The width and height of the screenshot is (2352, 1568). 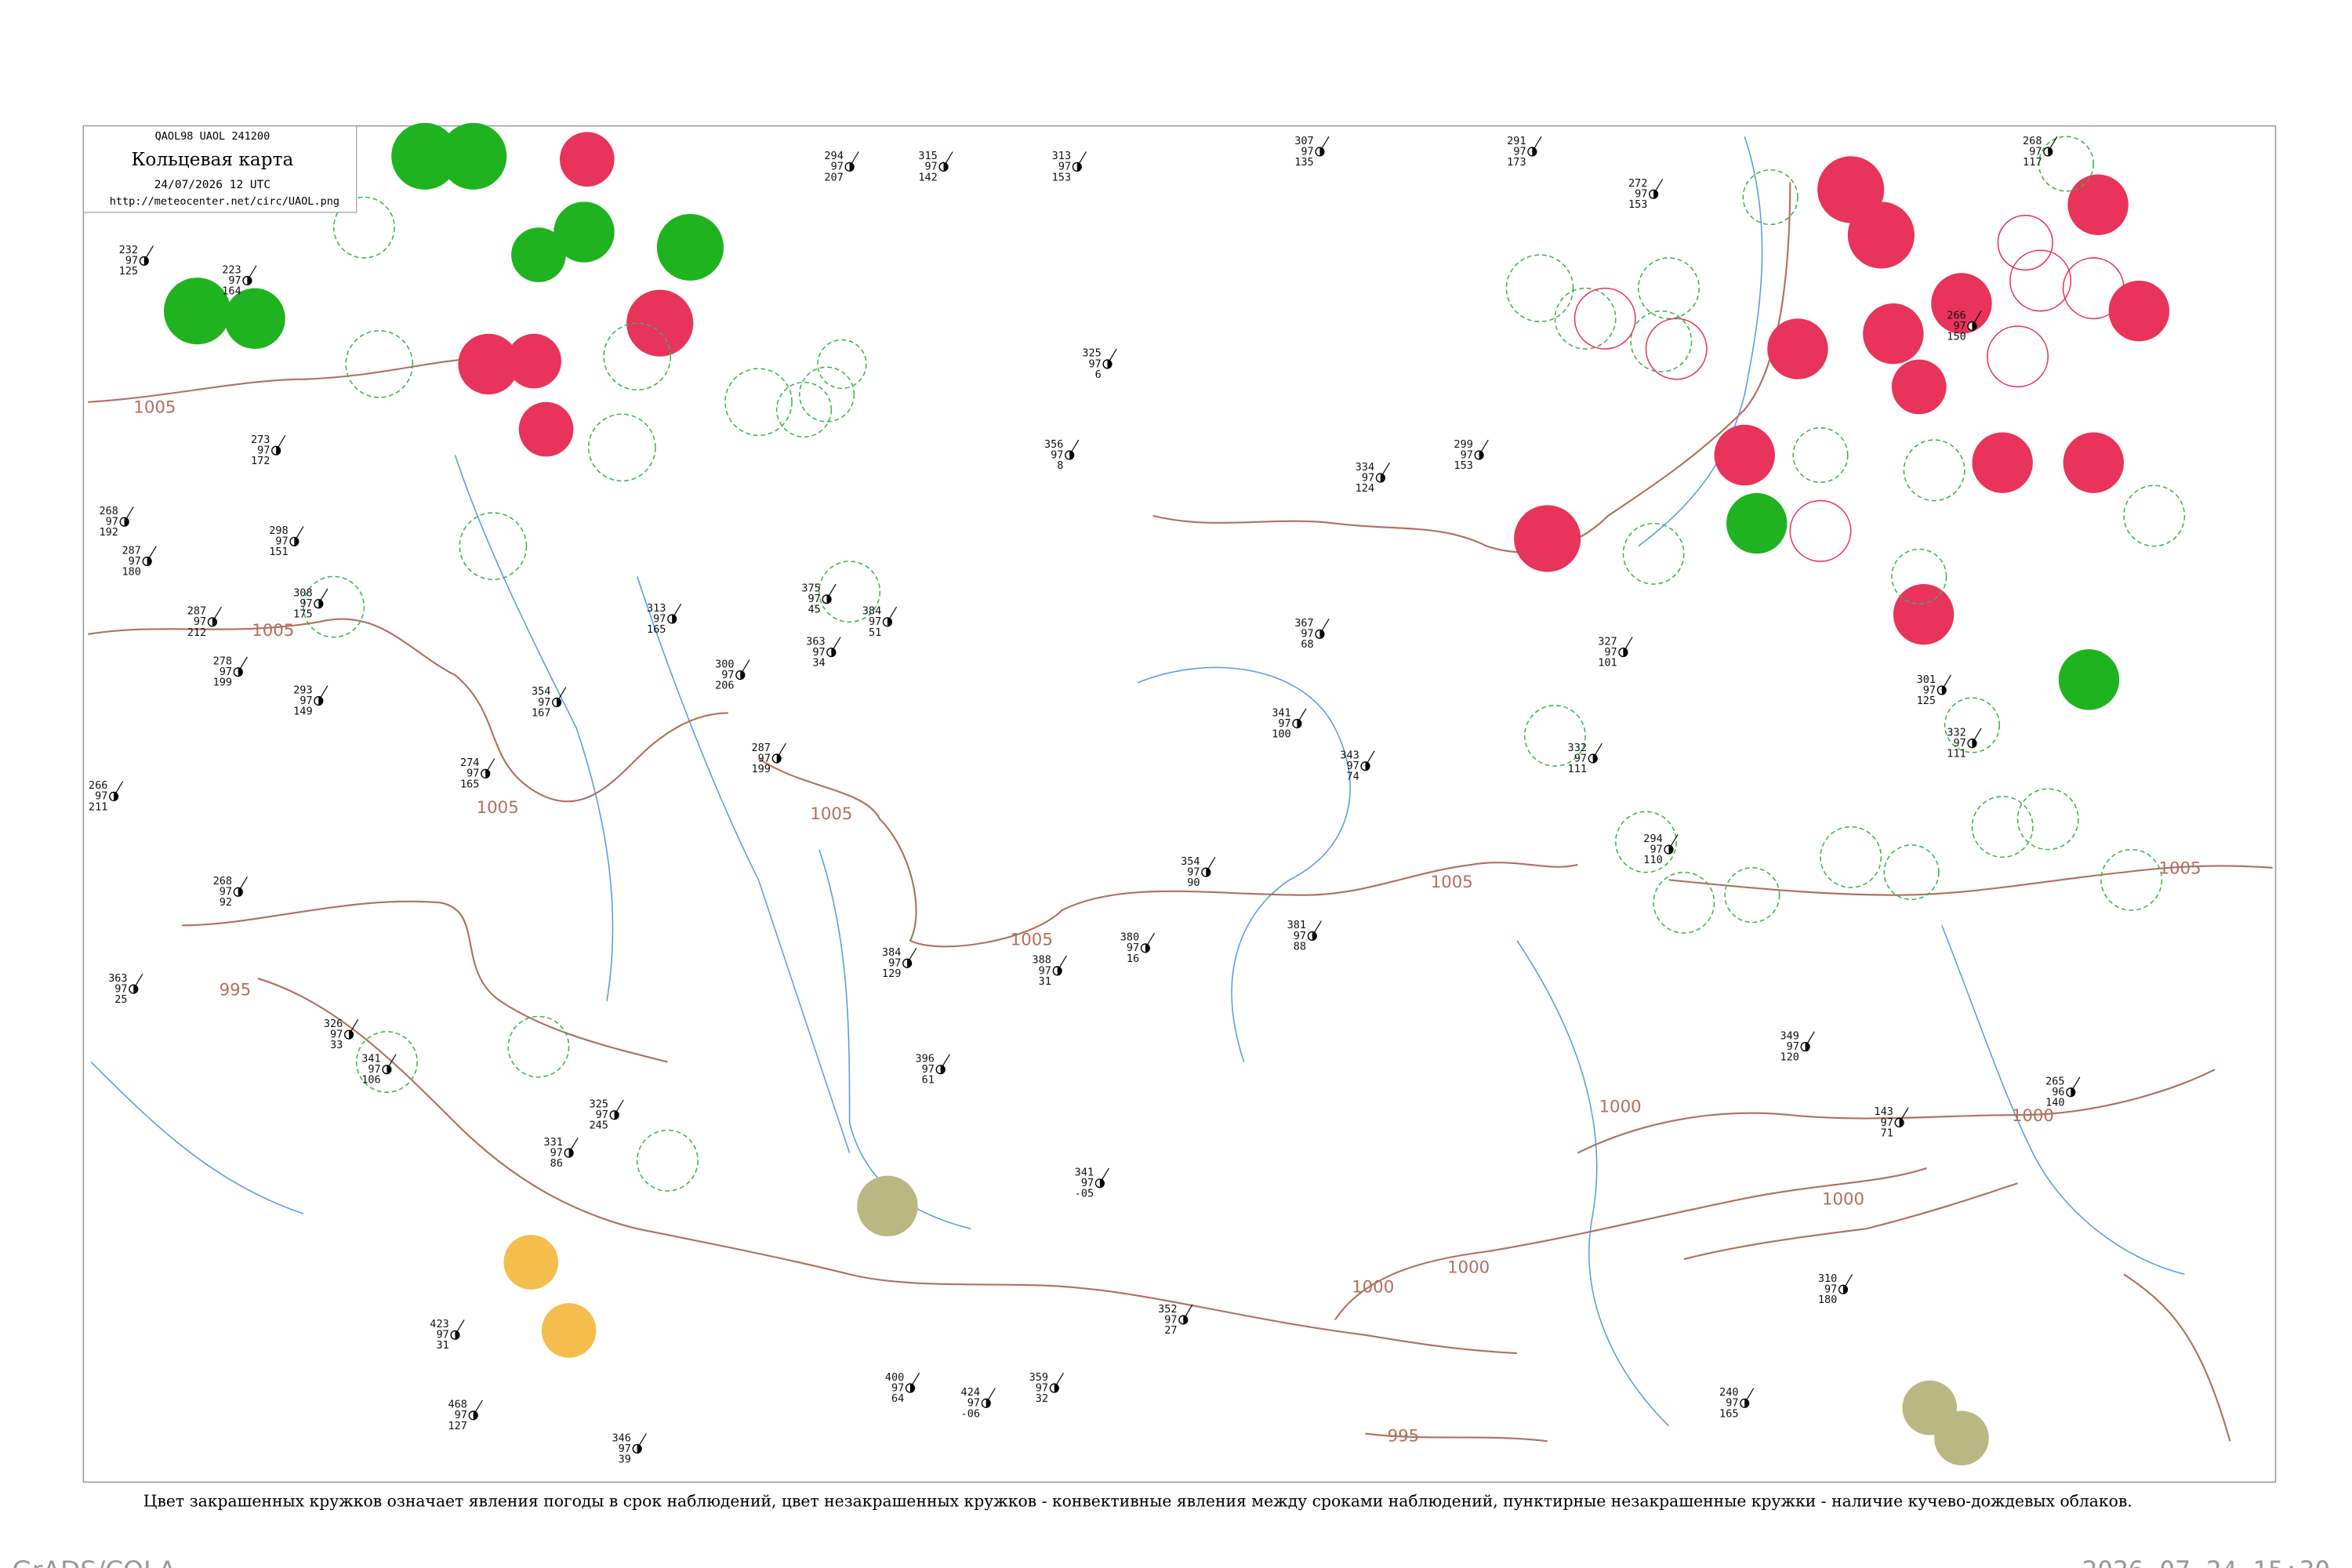 I want to click on station-value: 180, so click(x=131, y=571).